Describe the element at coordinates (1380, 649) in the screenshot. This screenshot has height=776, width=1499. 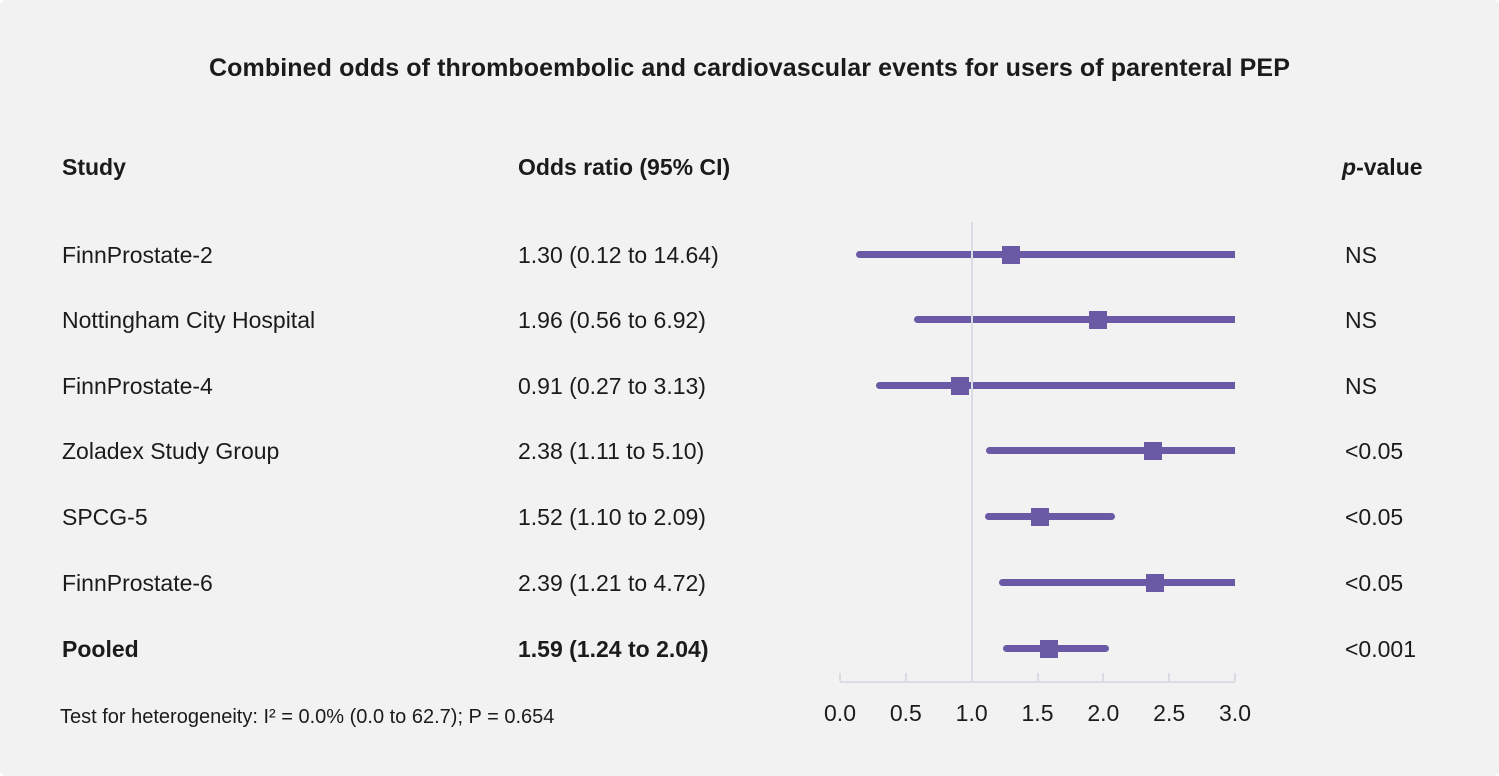
I see `p-value-label: <0.001` at that location.